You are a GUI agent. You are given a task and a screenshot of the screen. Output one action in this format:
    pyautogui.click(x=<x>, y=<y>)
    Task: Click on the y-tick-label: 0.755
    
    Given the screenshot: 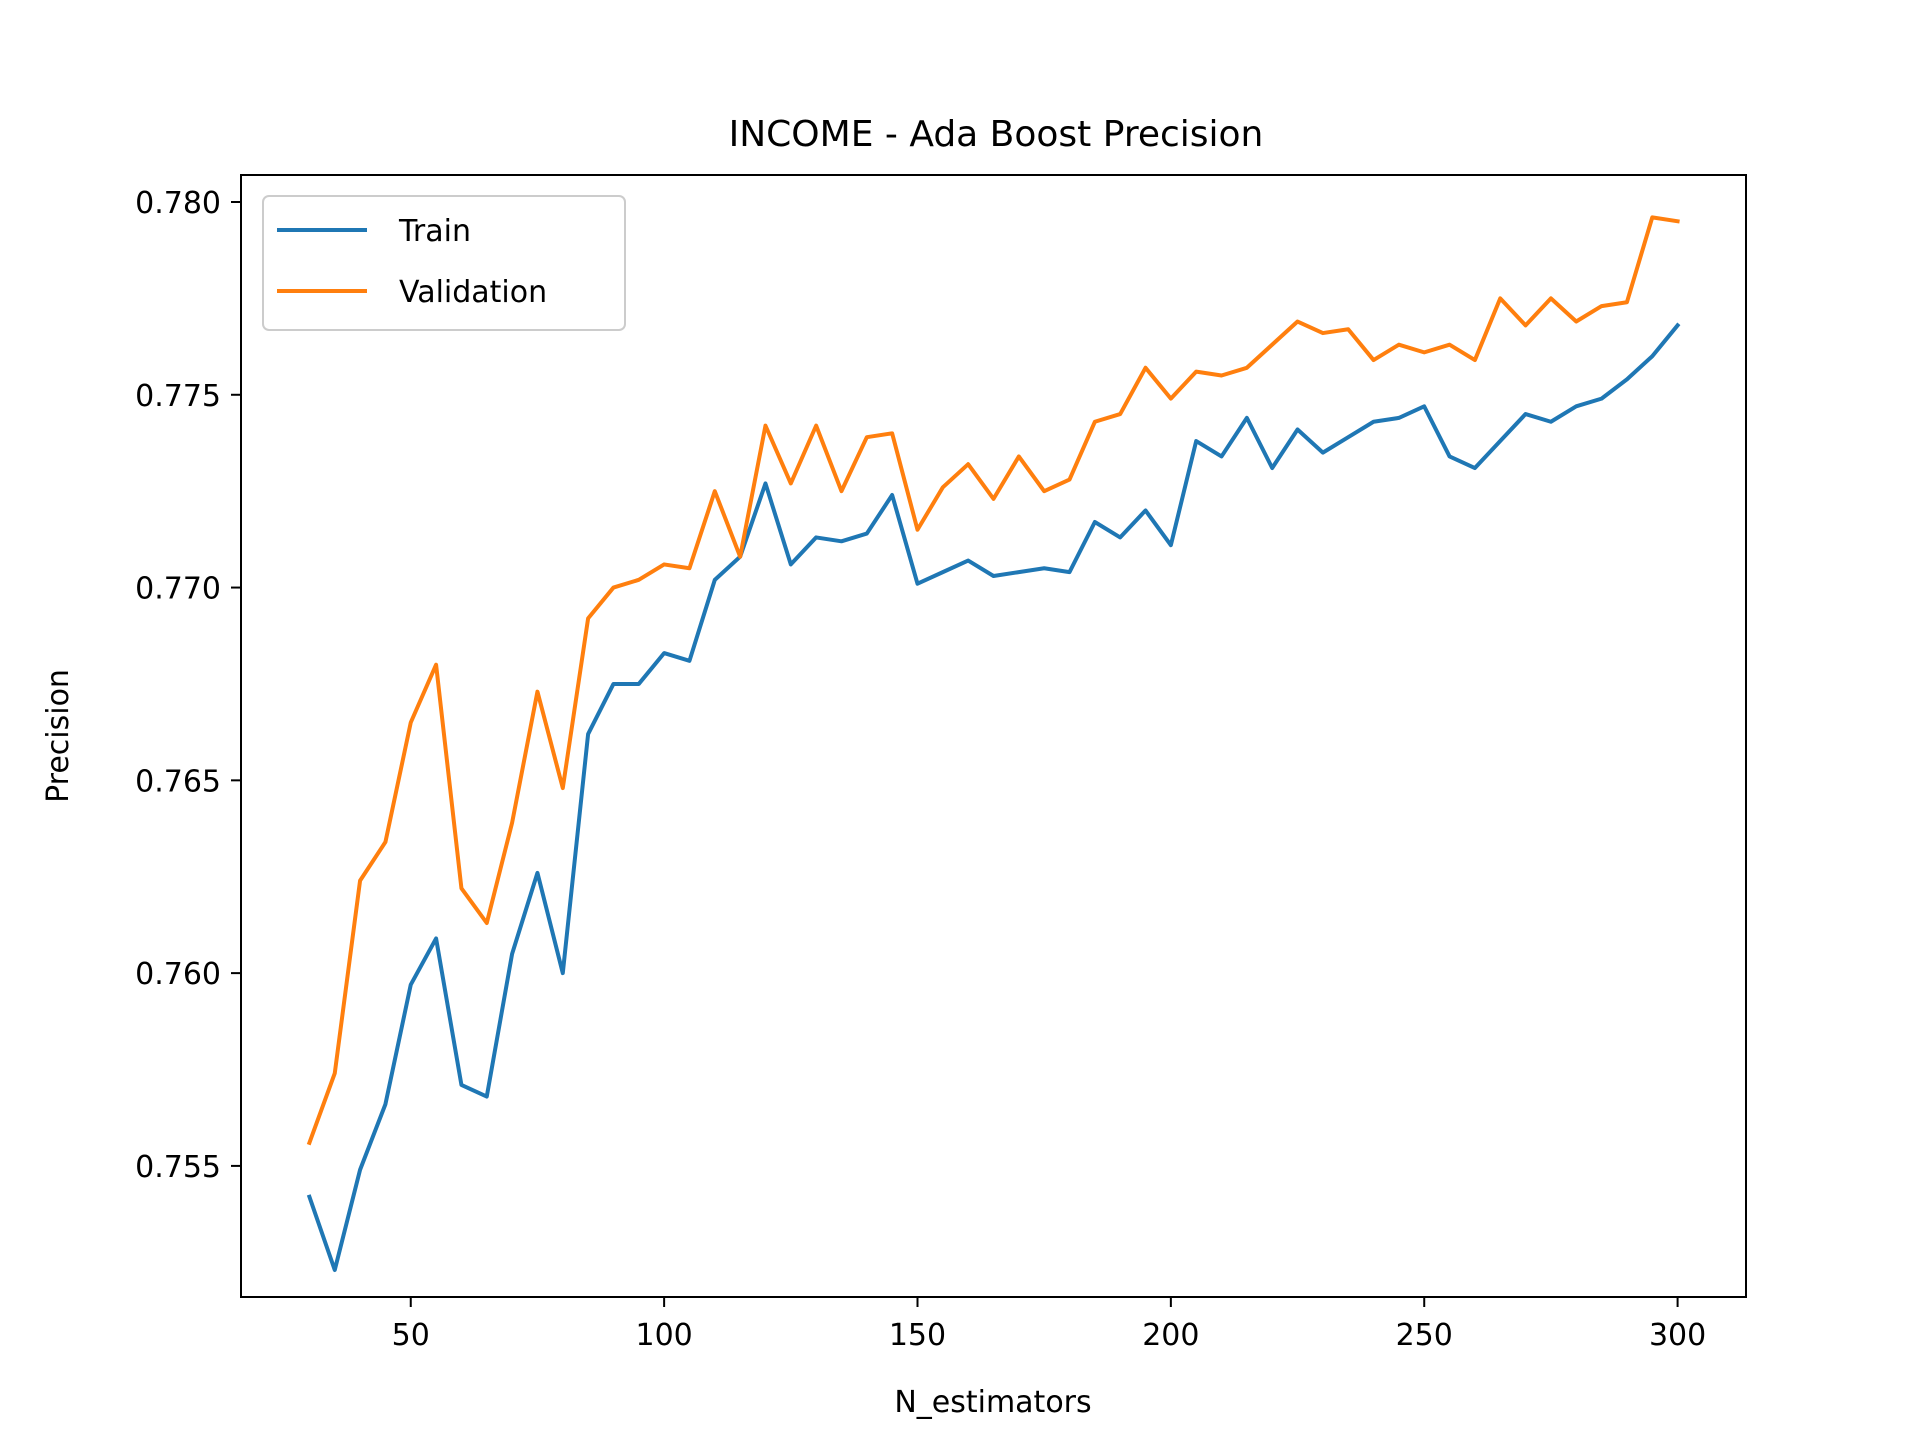 What is the action you would take?
    pyautogui.click(x=178, y=1167)
    